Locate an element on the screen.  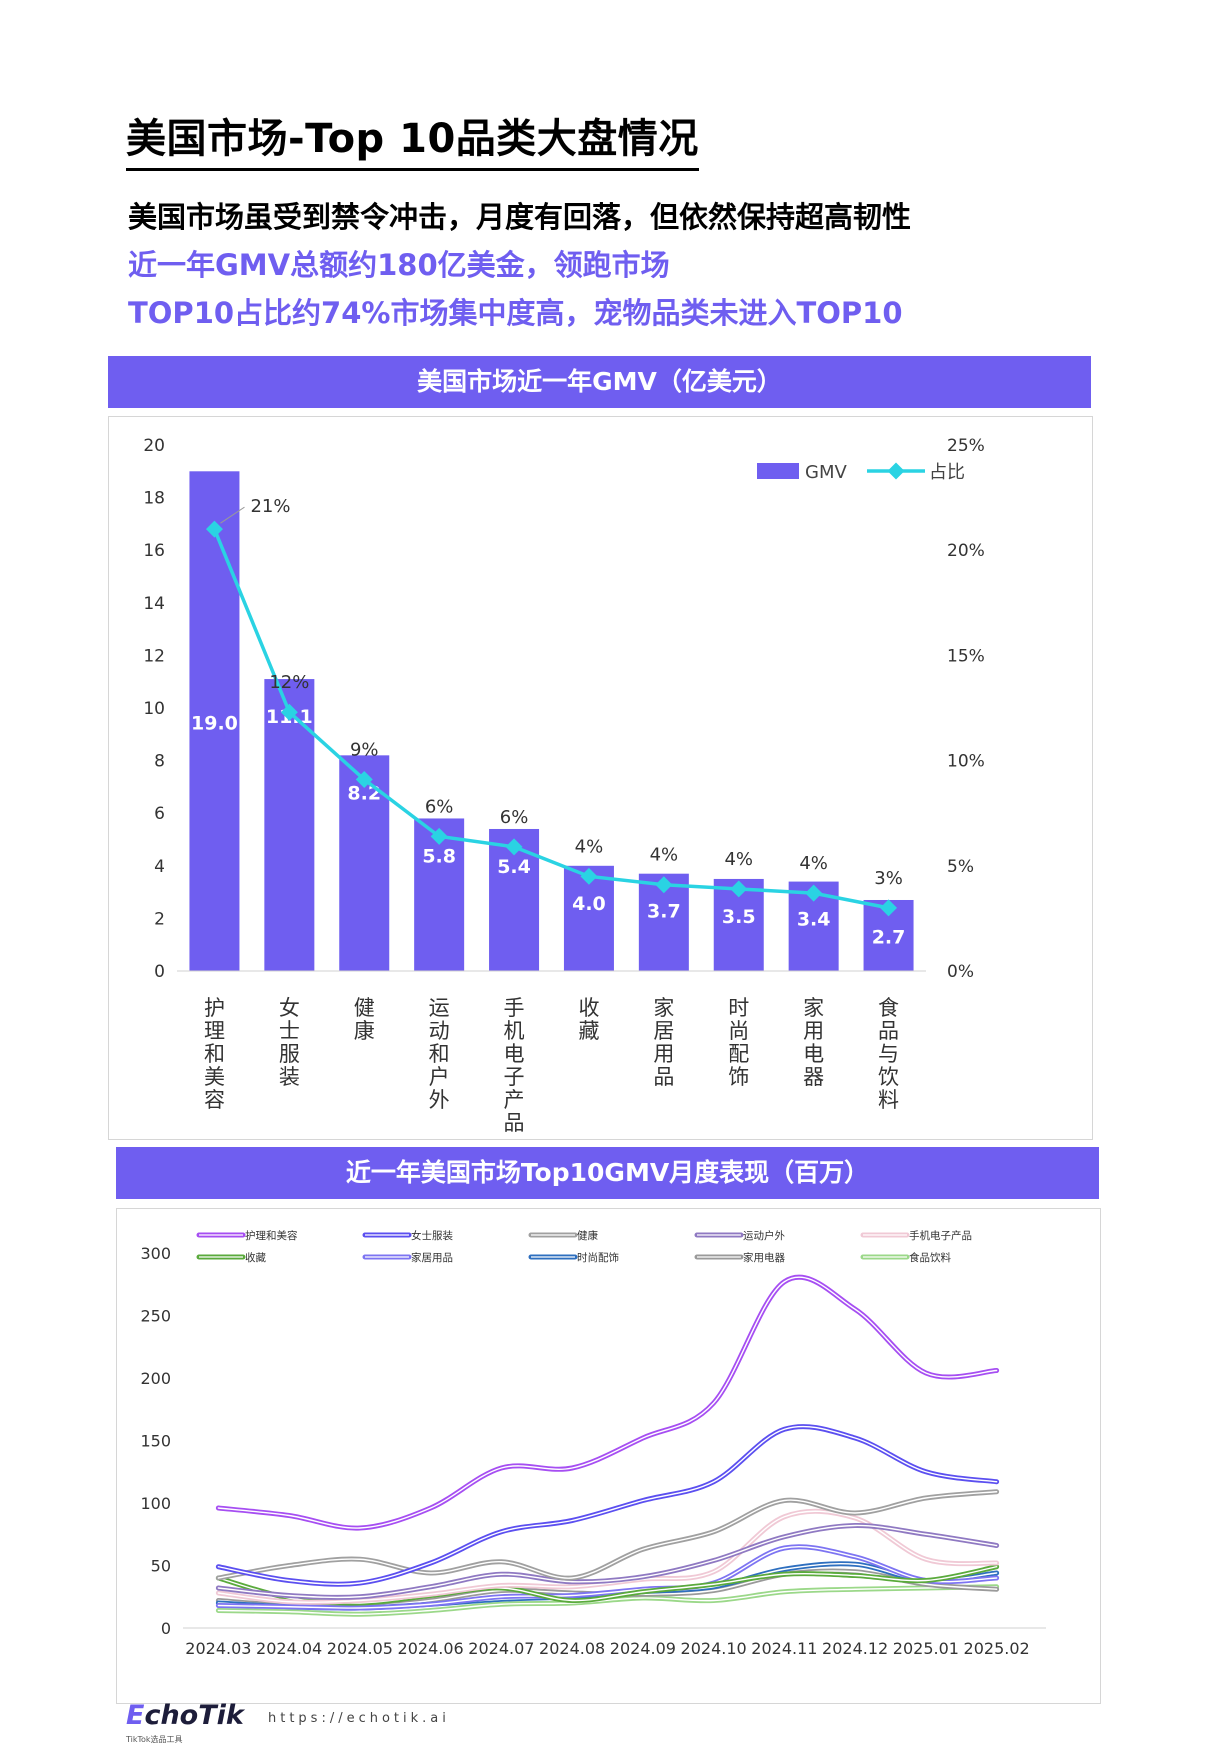
share-label: 12% is located at coordinates (289, 682).